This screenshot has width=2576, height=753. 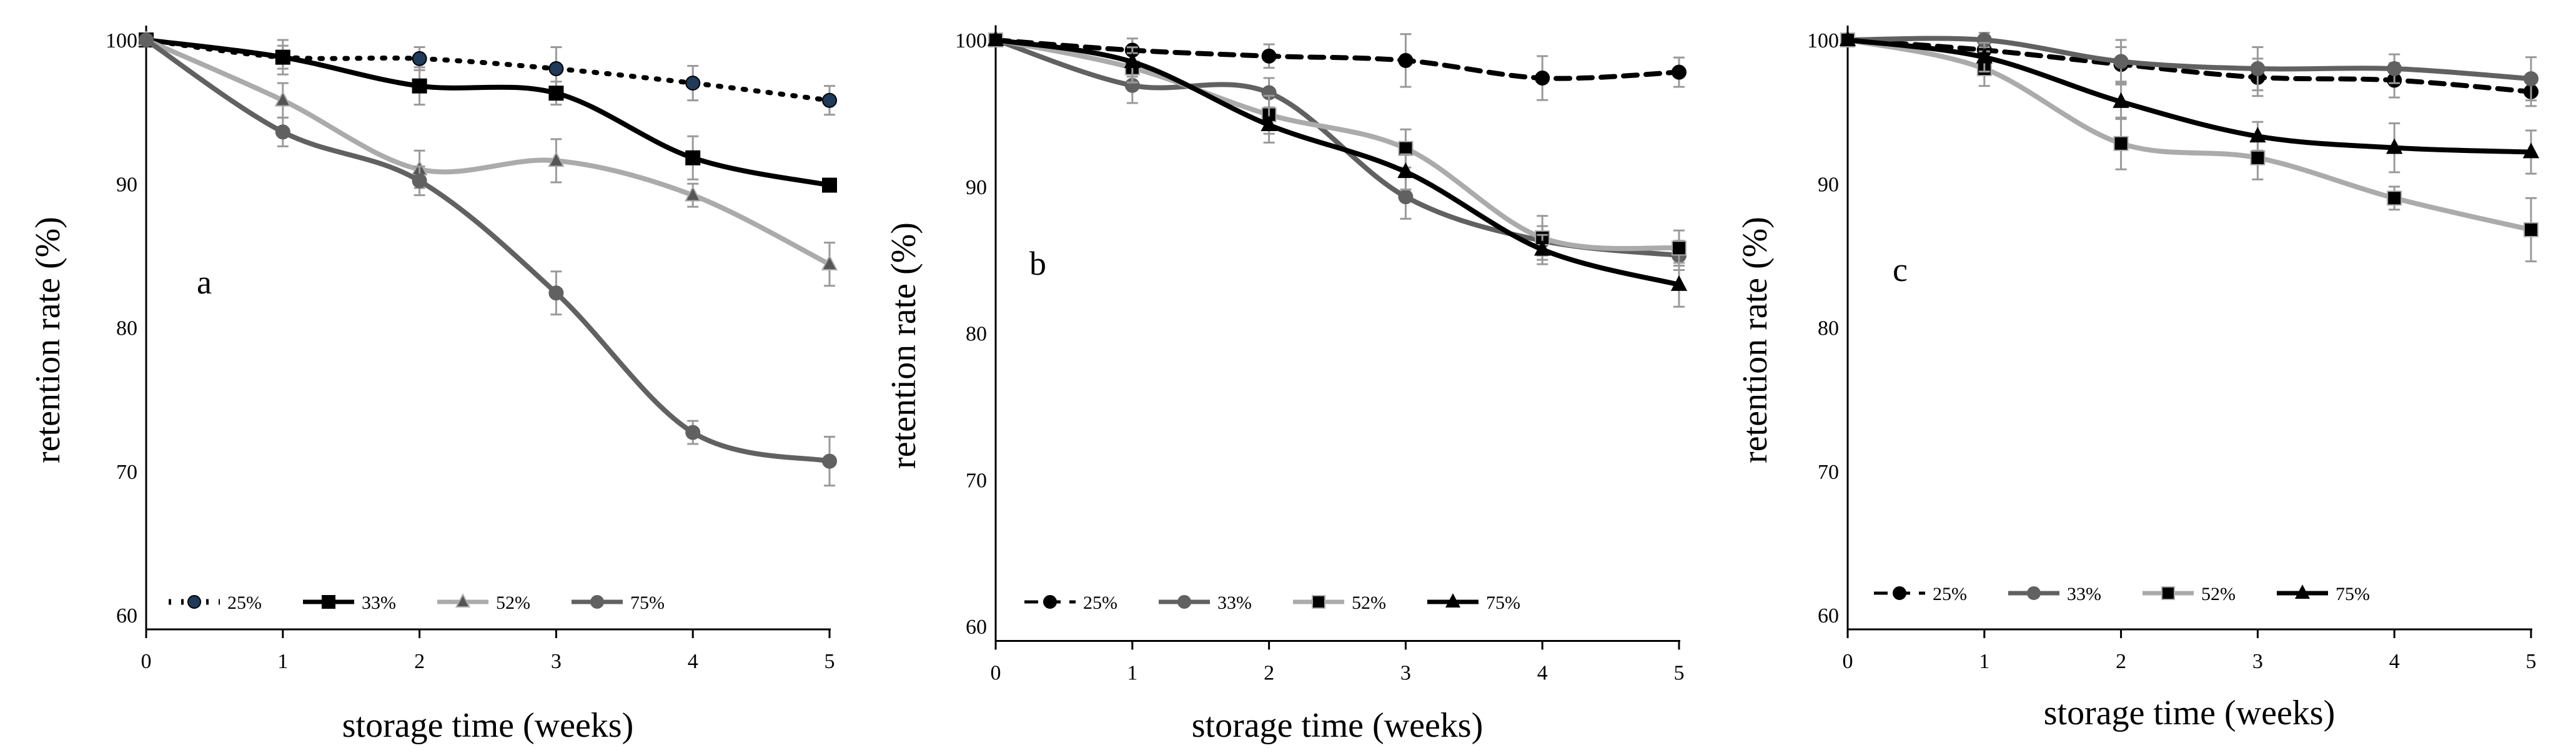 I want to click on y-tick-label: 70, so click(x=976, y=480).